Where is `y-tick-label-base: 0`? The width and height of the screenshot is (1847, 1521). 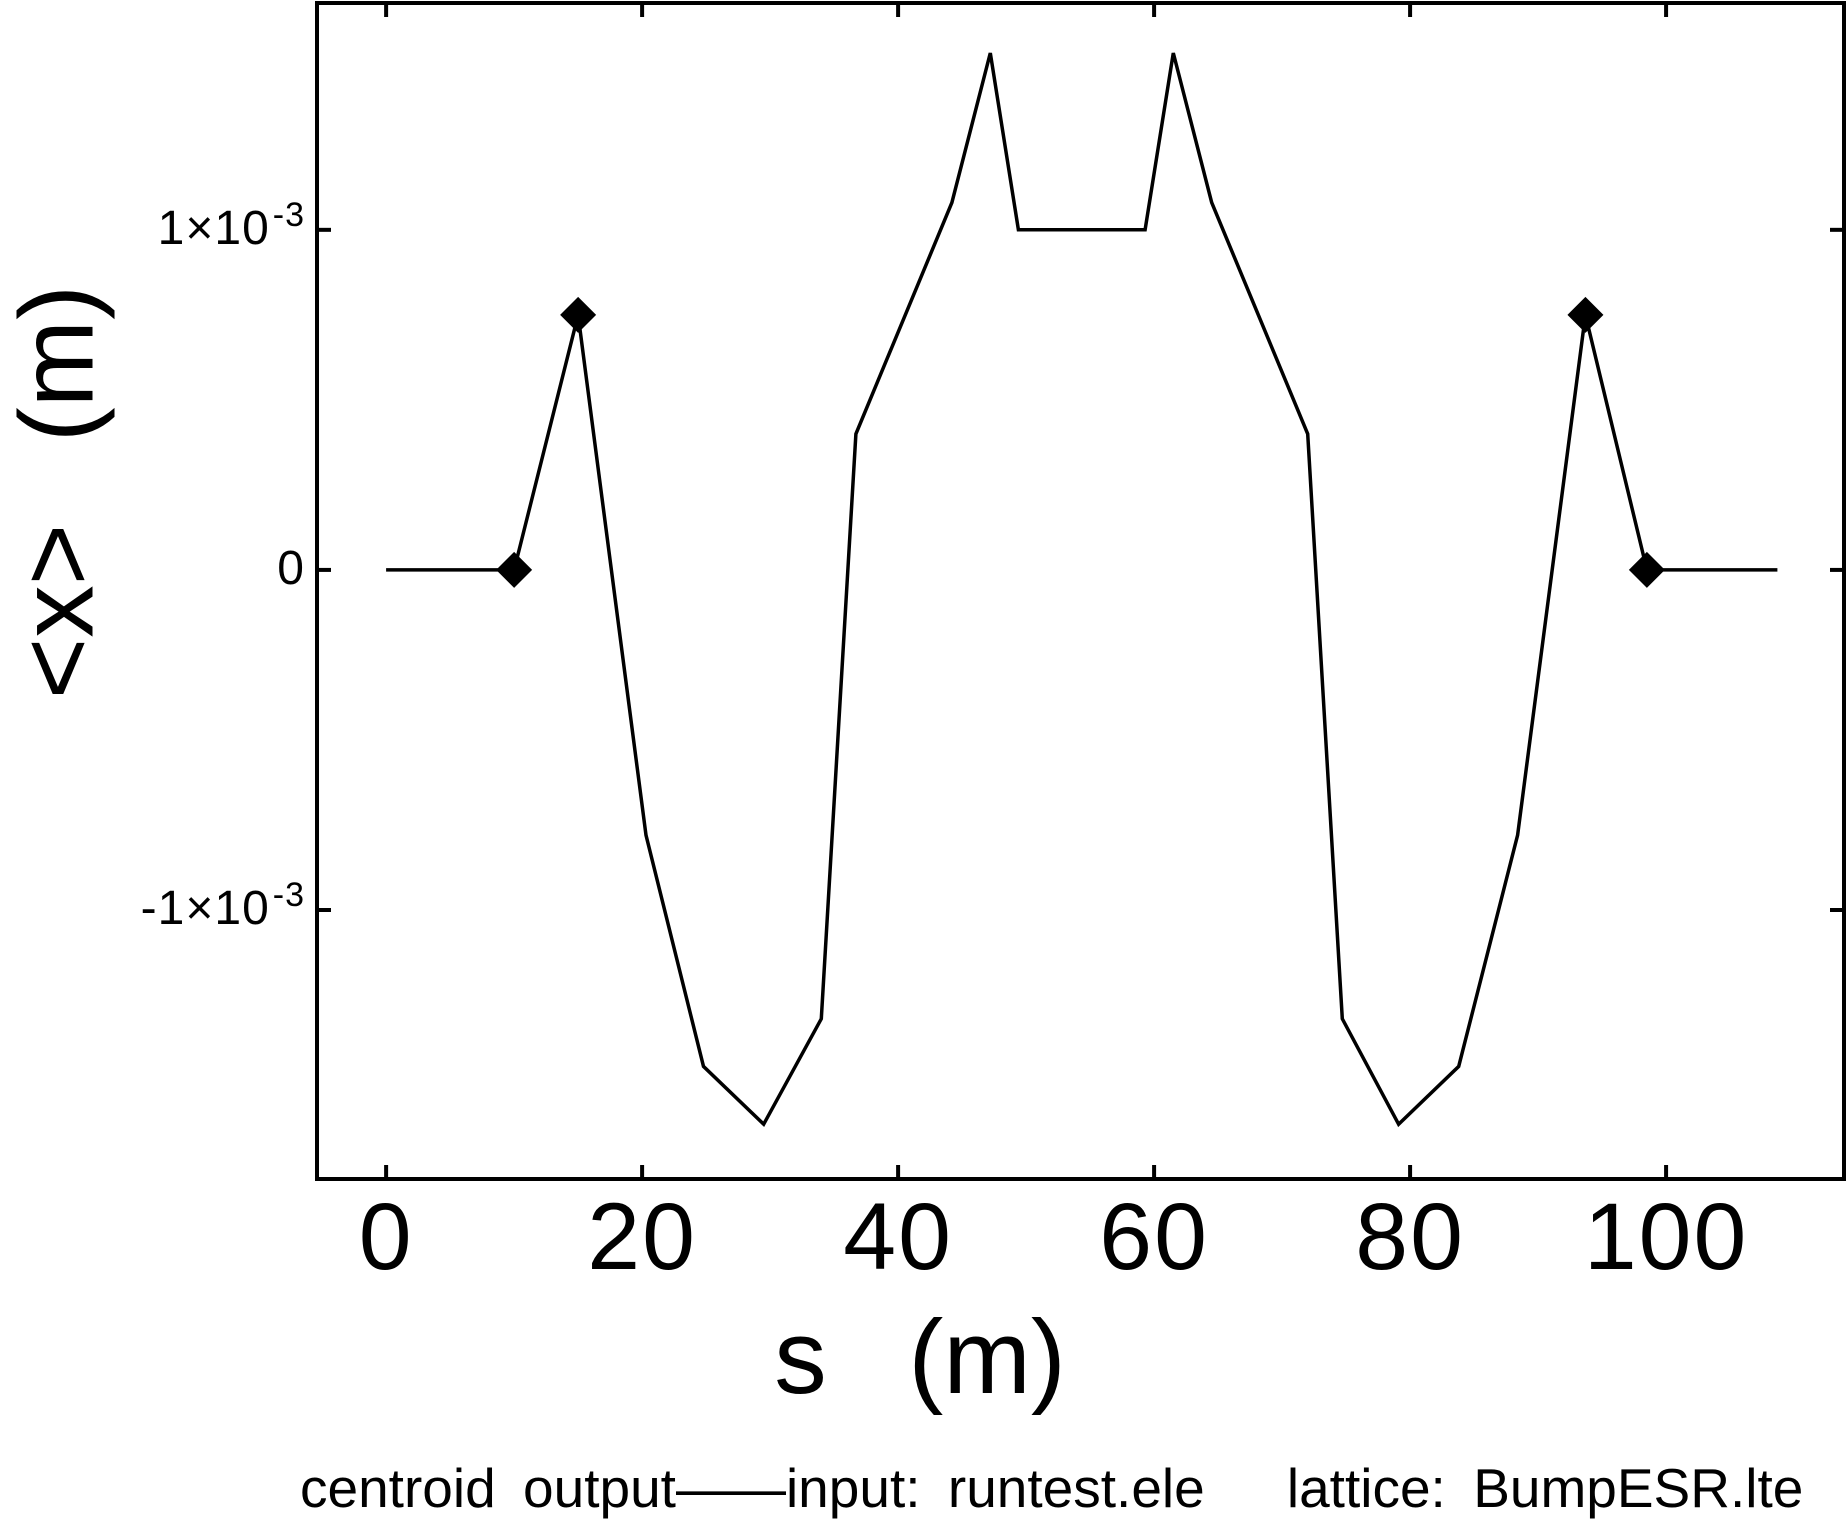 y-tick-label-base: 0 is located at coordinates (291, 568).